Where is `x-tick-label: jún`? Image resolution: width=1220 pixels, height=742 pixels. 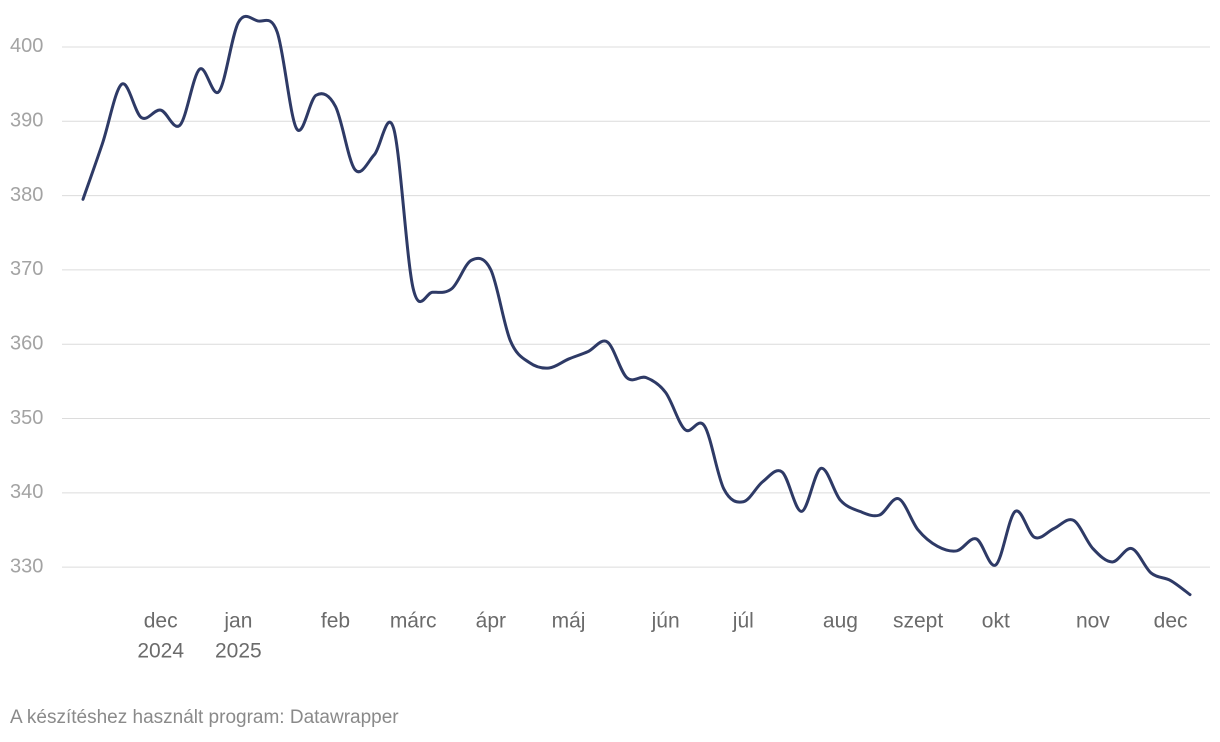 x-tick-label: jún is located at coordinates (665, 621).